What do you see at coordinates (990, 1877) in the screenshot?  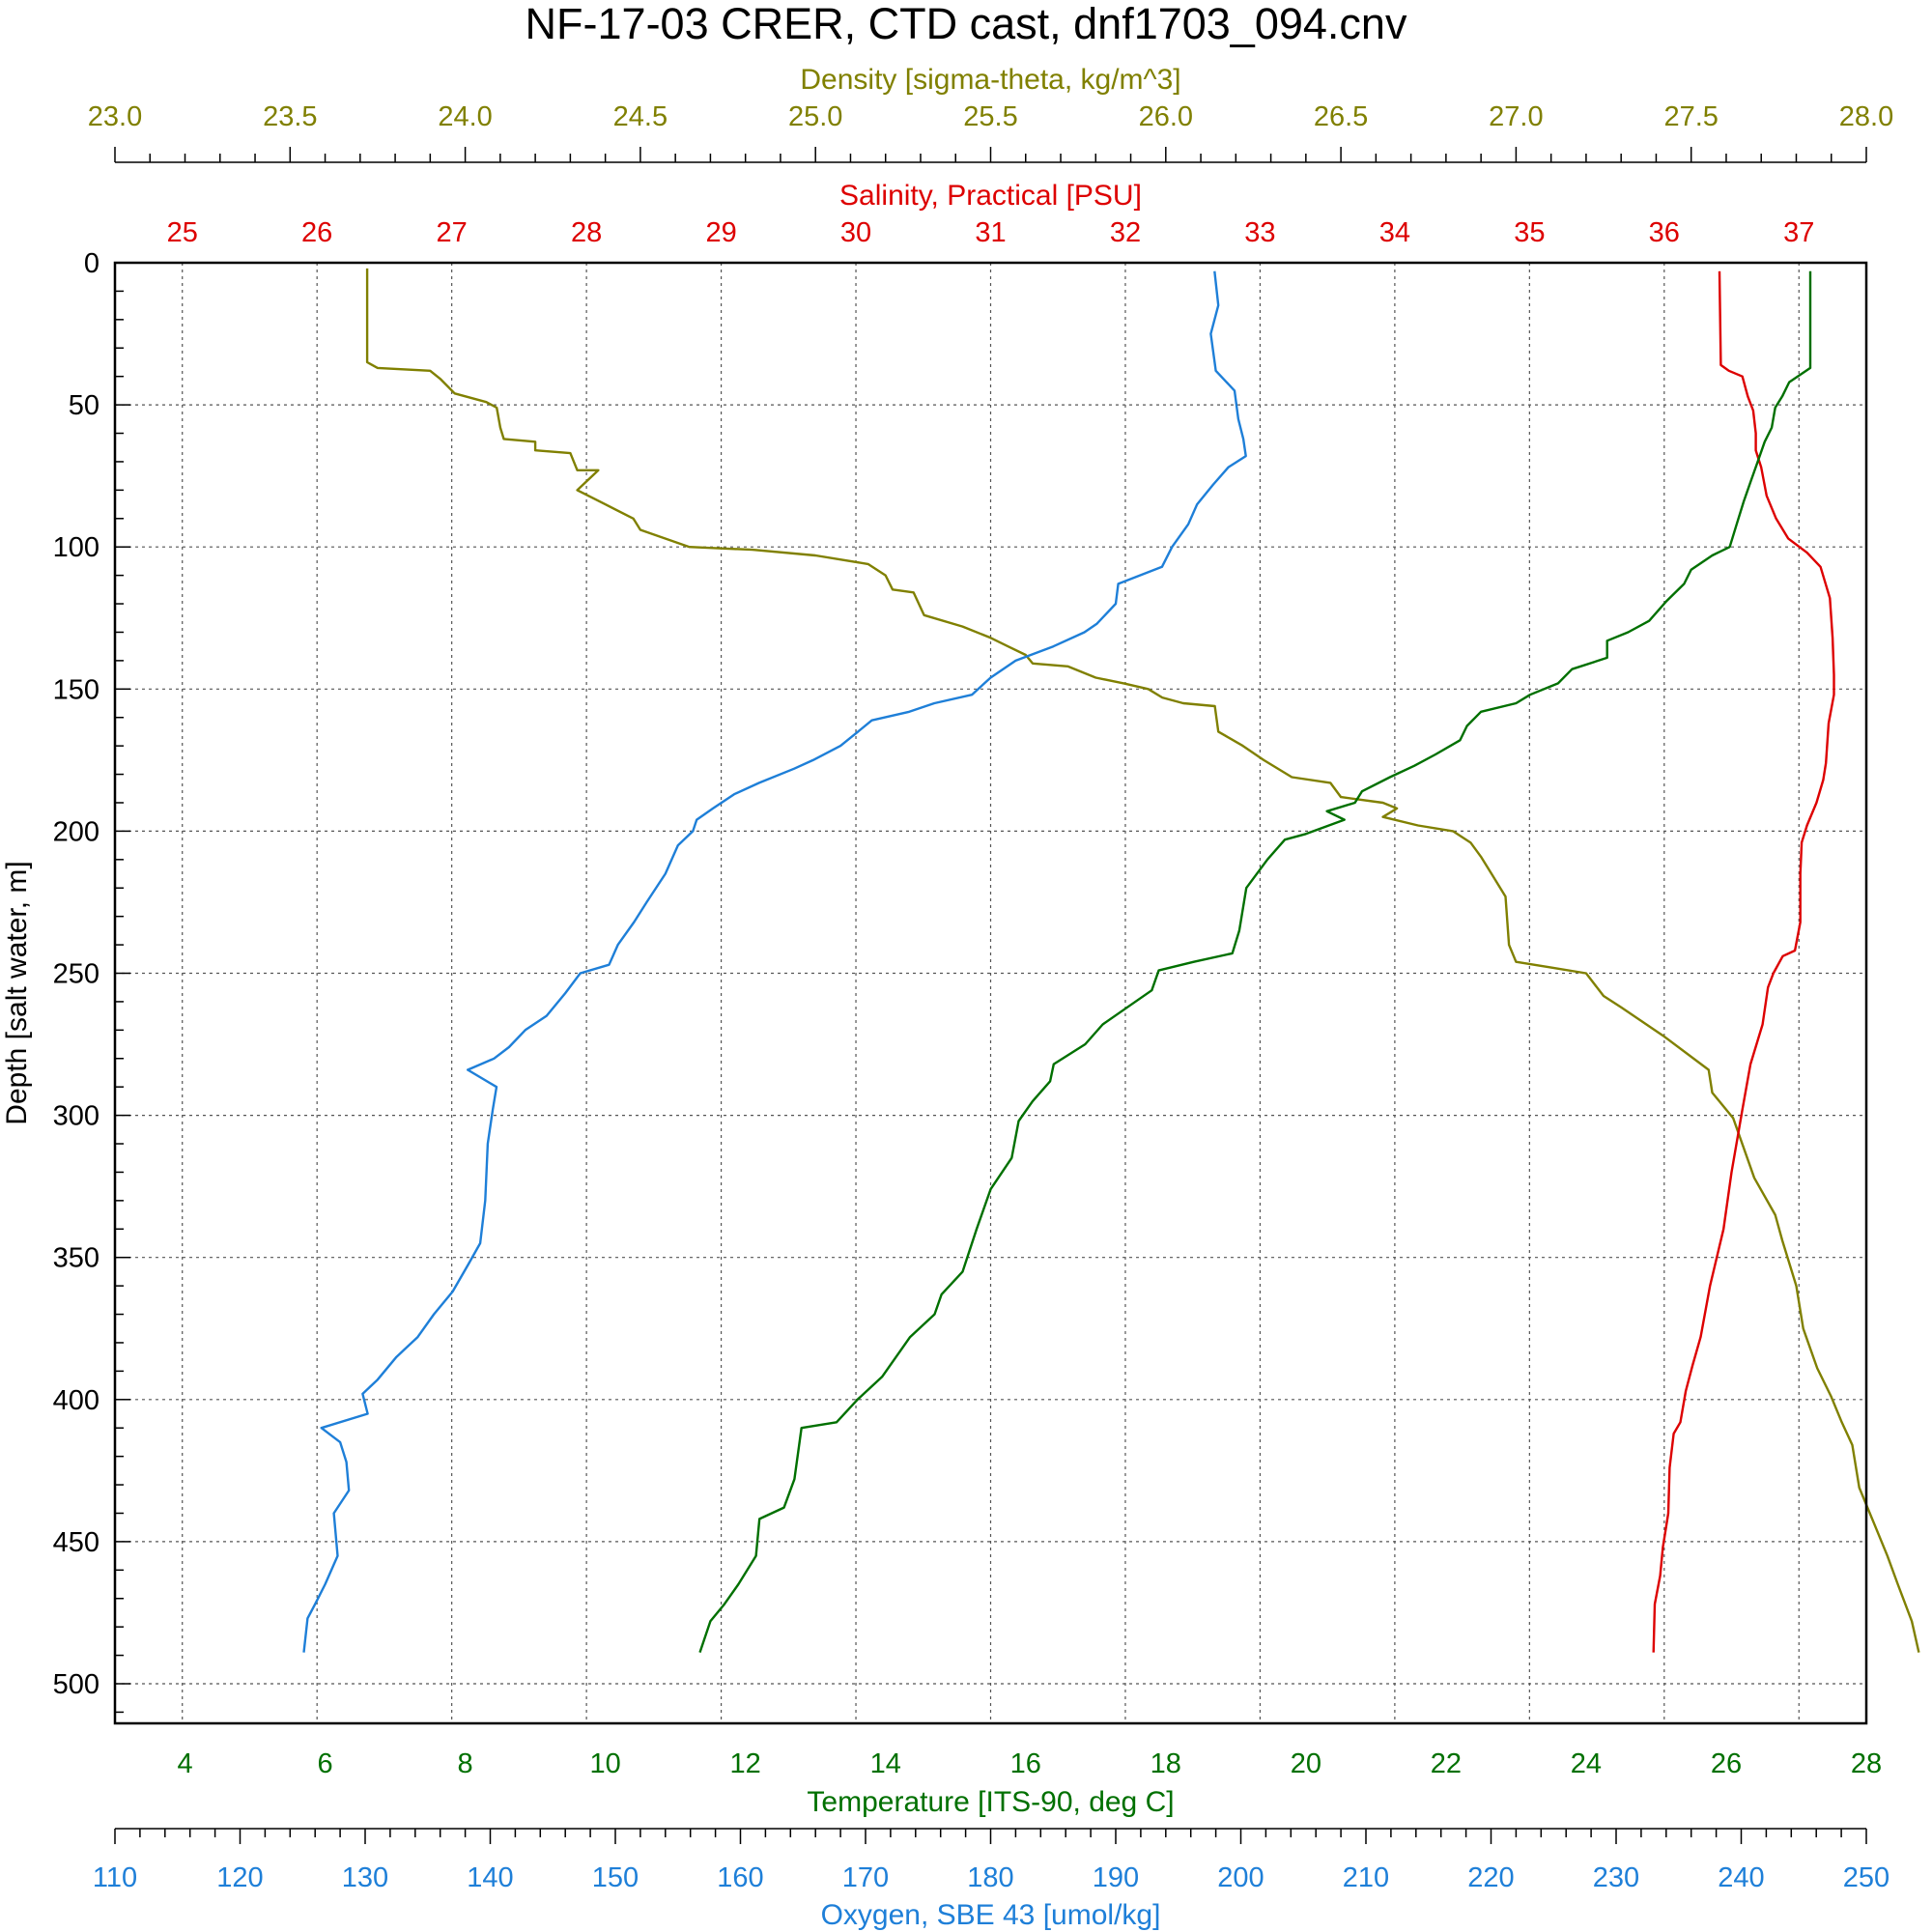 I see `oxygen-tick-label: 180` at bounding box center [990, 1877].